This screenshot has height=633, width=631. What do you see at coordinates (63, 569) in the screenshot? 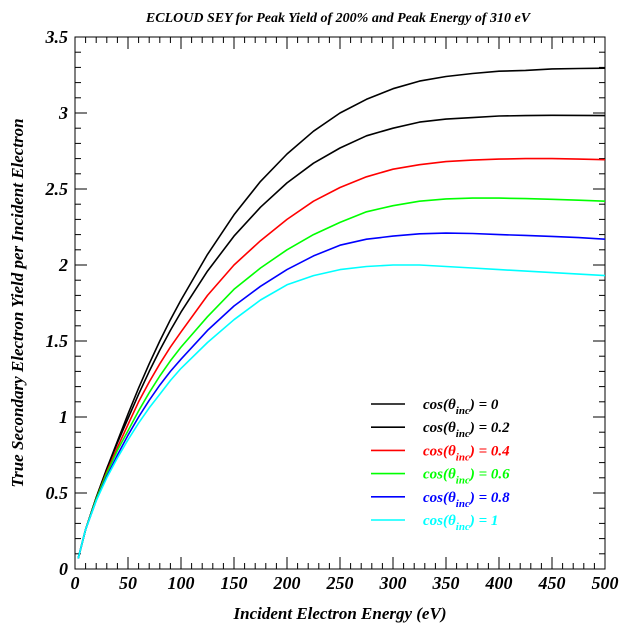
I see `y-tick-label: 0` at bounding box center [63, 569].